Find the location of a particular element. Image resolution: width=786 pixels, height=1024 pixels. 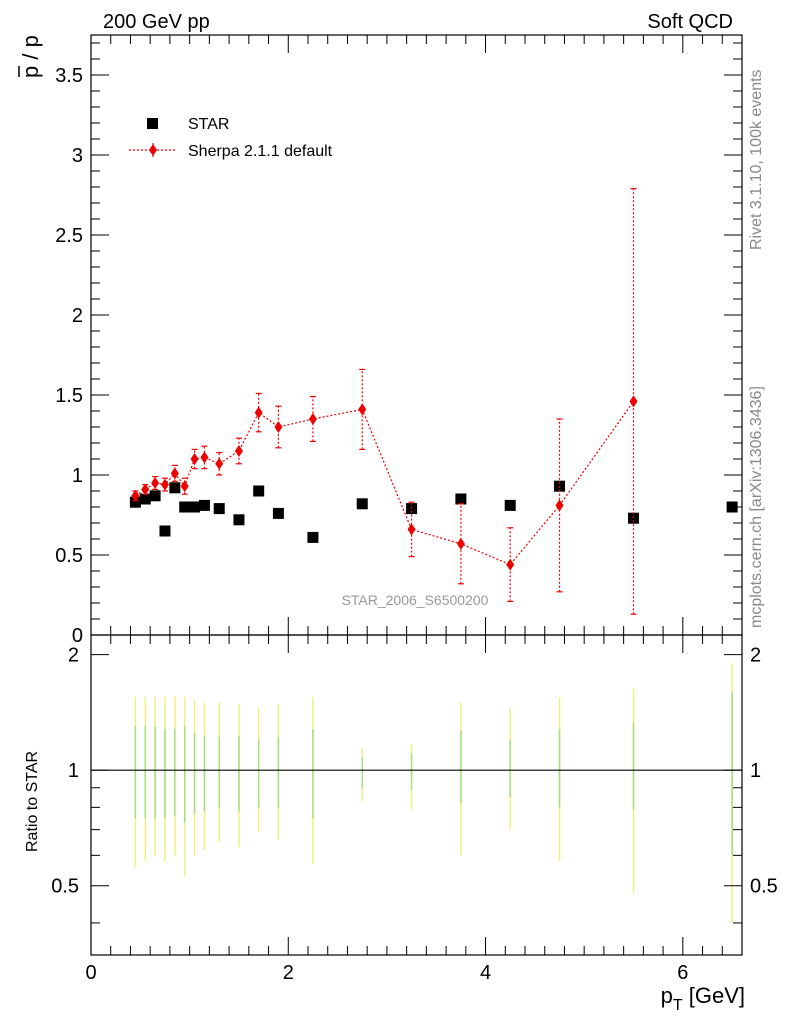

main-ytick-label: 1 is located at coordinates (77, 476).